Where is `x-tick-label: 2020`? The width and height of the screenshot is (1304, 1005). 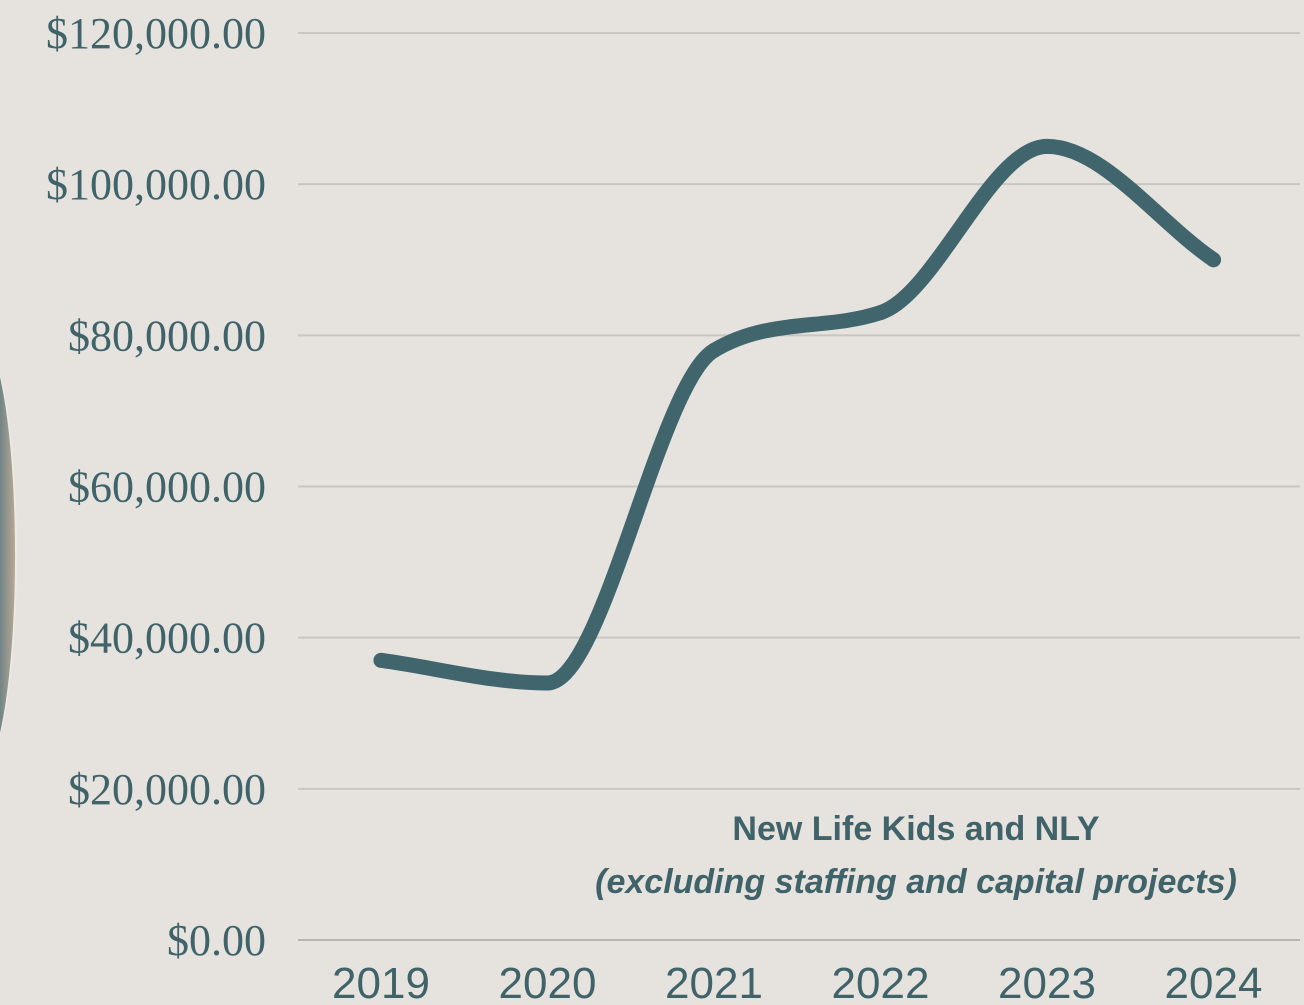
x-tick-label: 2020 is located at coordinates (548, 982).